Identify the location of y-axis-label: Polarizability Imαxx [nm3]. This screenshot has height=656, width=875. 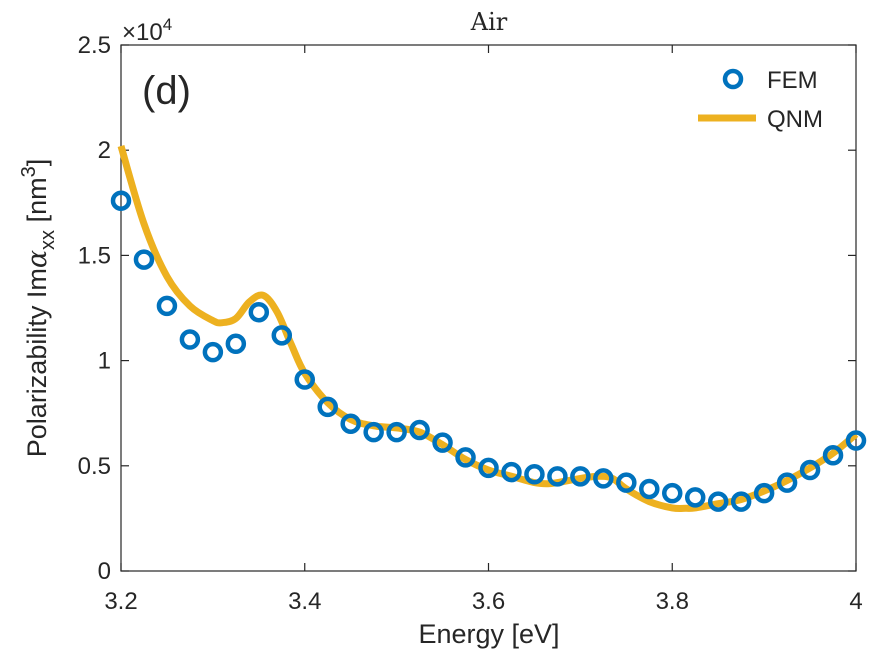
(38, 308).